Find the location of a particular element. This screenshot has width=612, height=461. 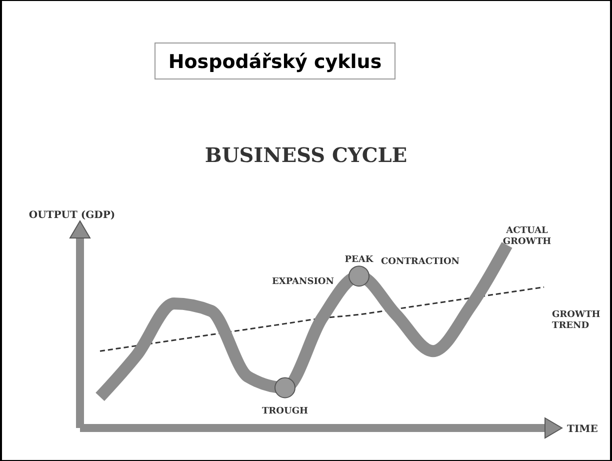

chart-title: Hospodářský cyklus is located at coordinates (275, 62).